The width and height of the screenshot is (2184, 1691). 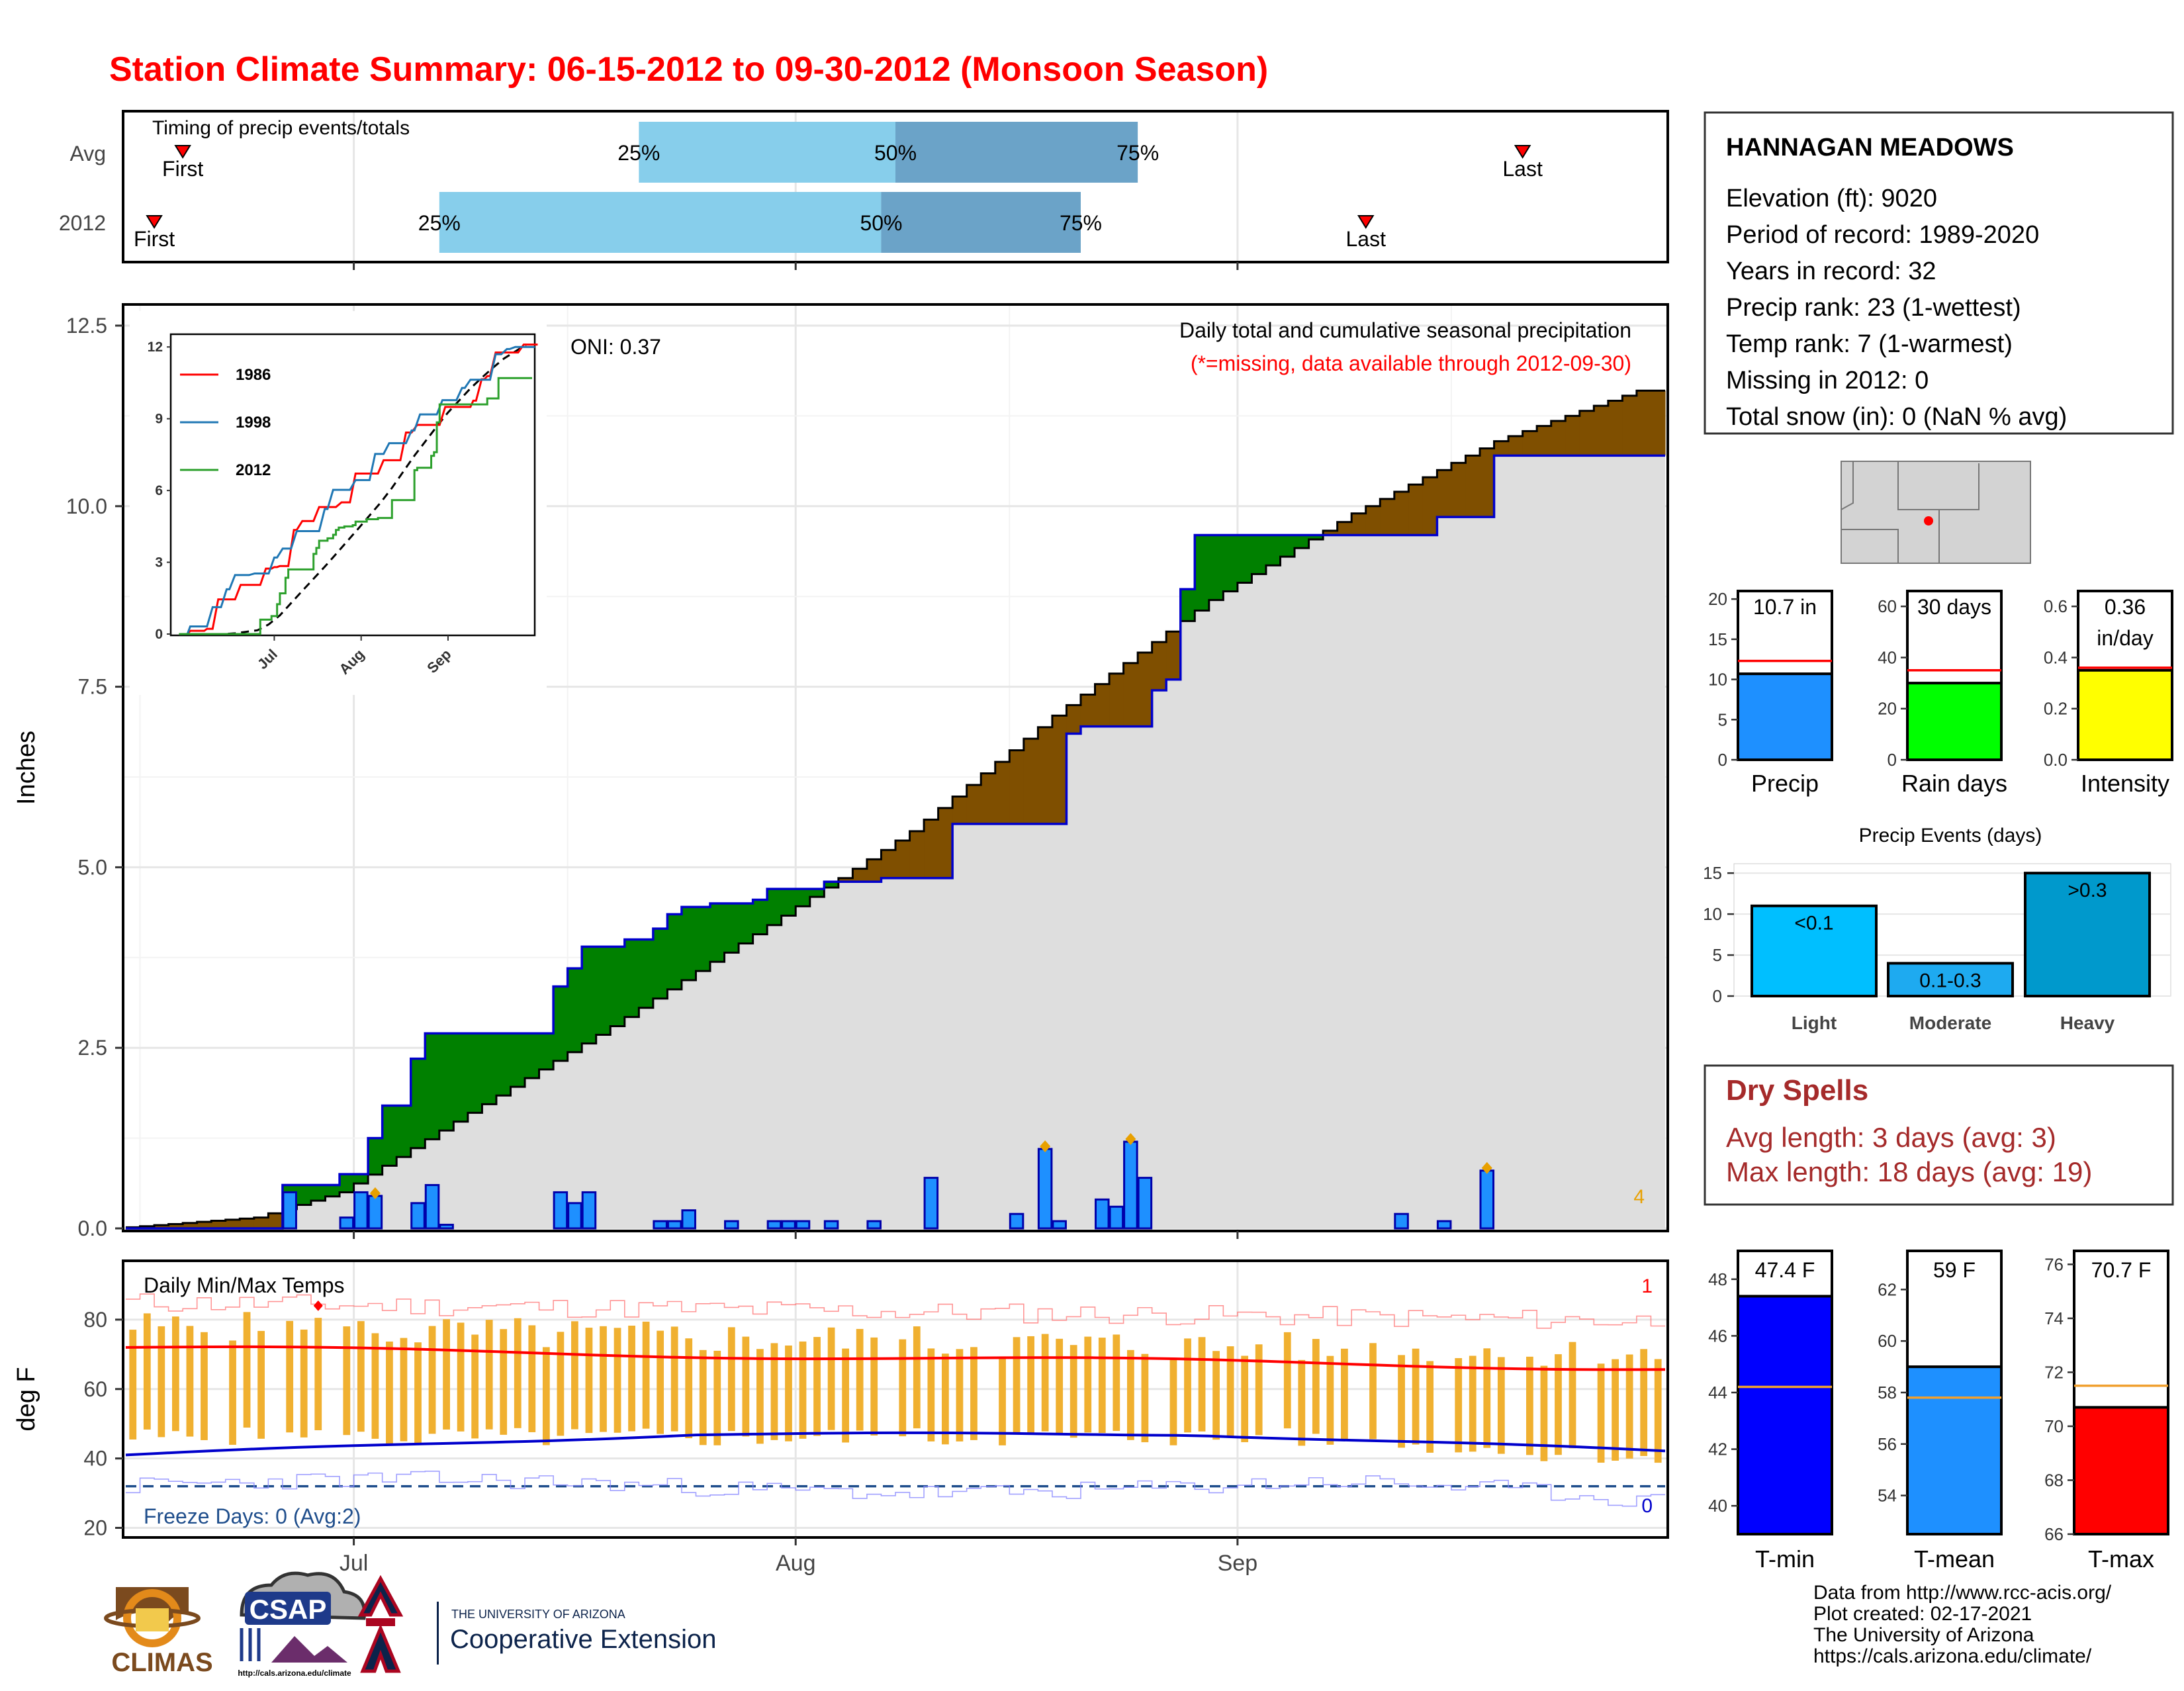 I want to click on temp-count-top: 1, so click(x=1647, y=1286).